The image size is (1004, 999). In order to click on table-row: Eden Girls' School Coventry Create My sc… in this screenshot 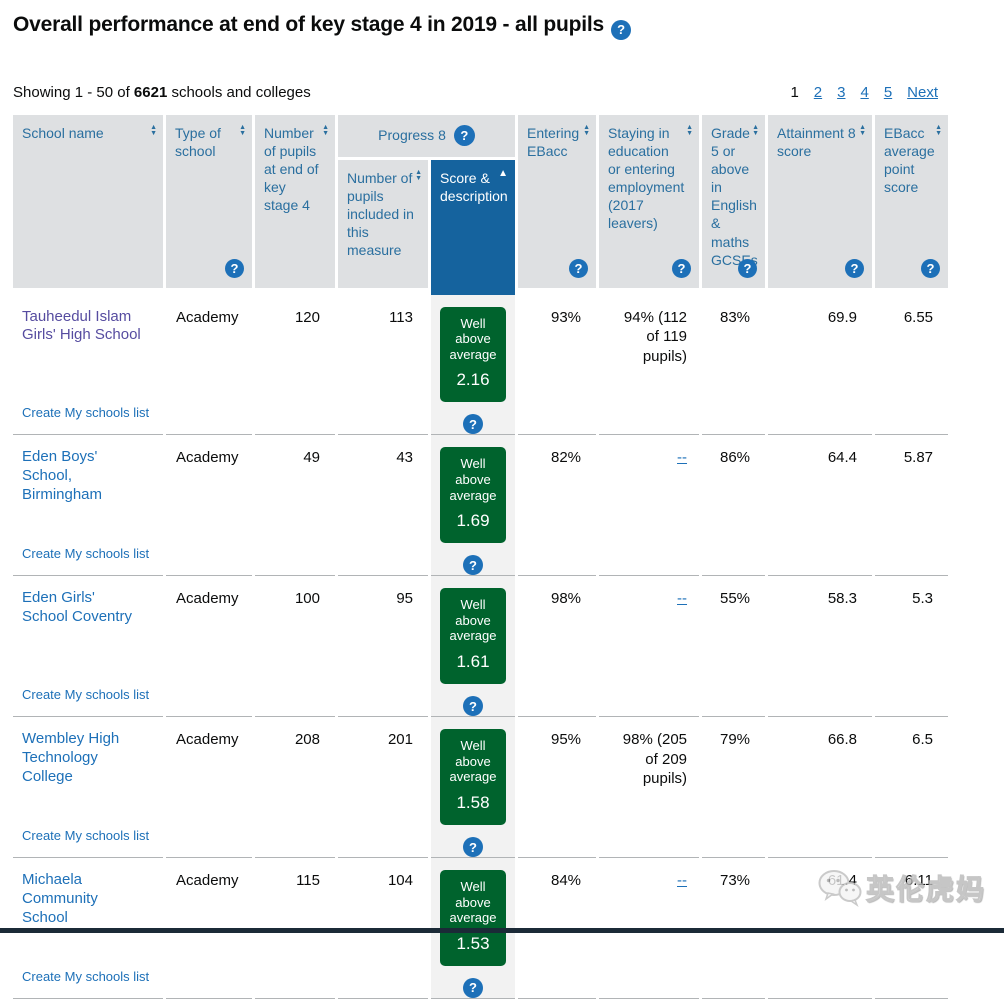, I will do `click(481, 647)`.